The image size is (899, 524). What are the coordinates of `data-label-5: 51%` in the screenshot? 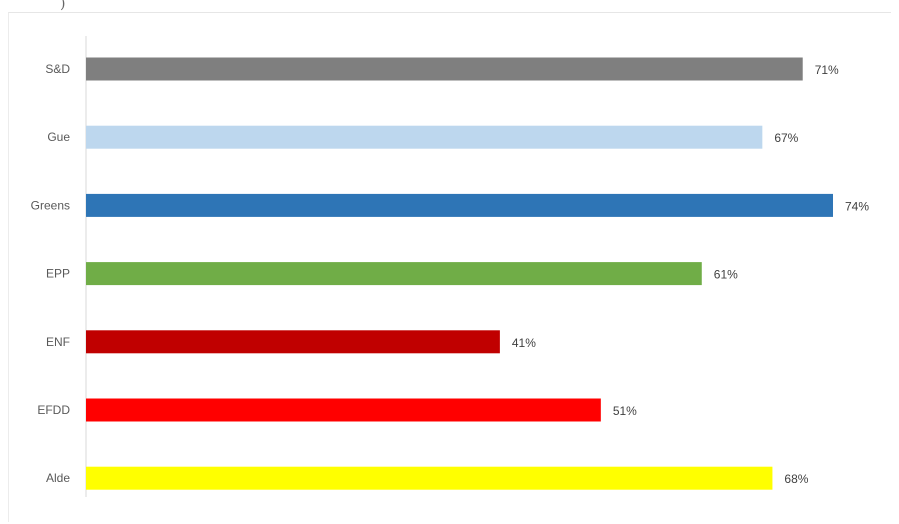 It's located at (625, 411).